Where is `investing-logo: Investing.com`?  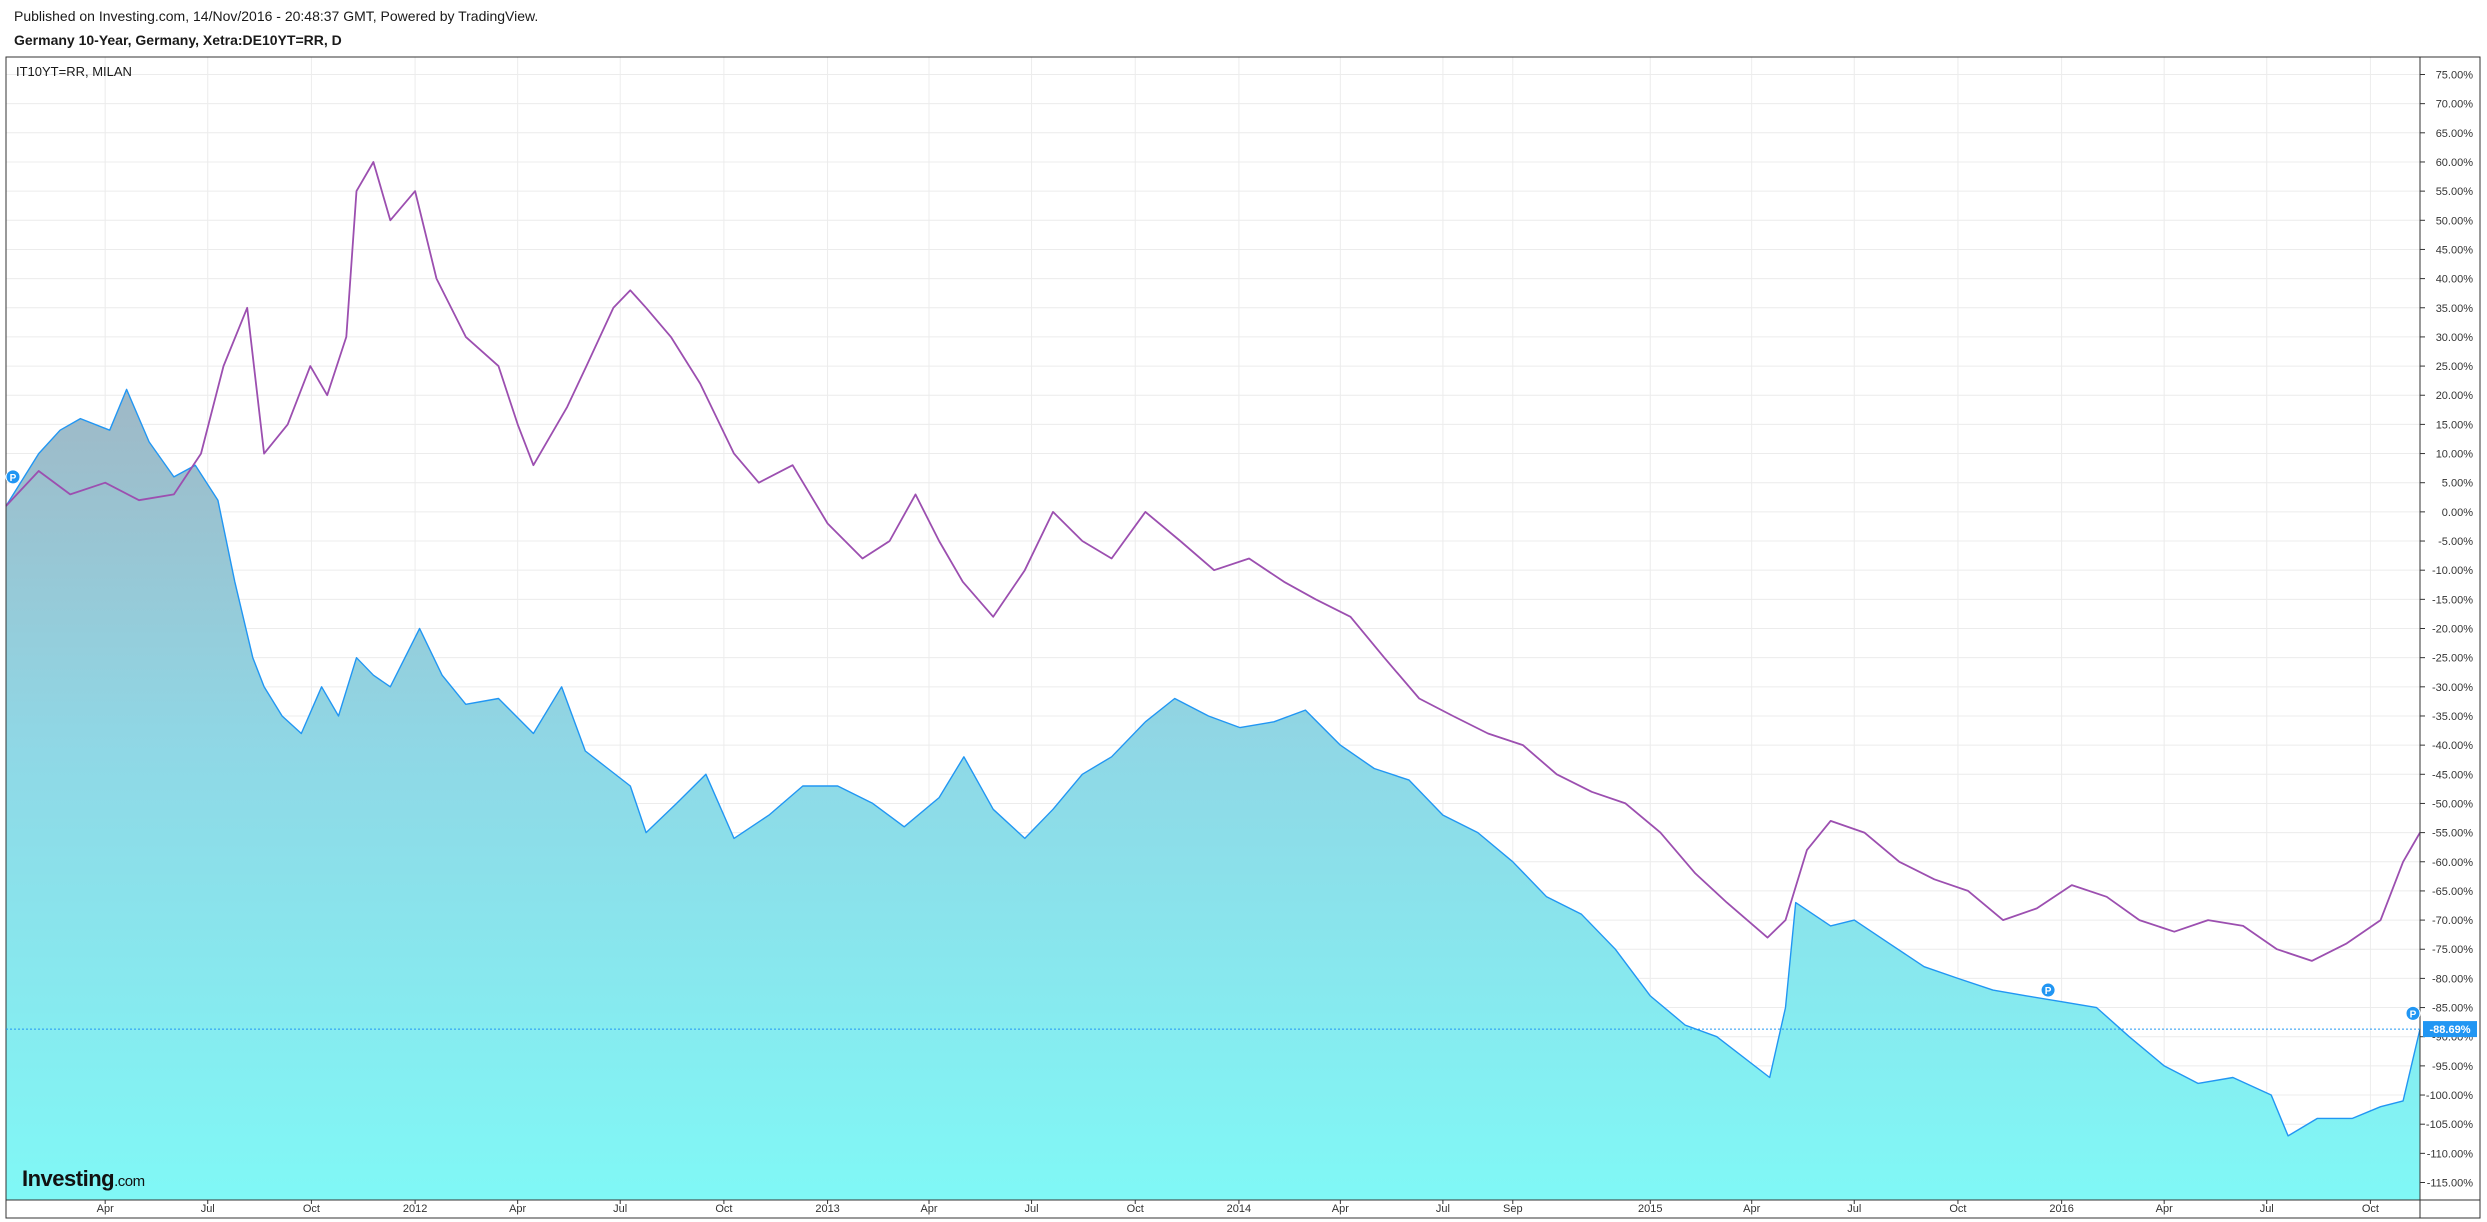
investing-logo: Investing.com is located at coordinates (83, 1179).